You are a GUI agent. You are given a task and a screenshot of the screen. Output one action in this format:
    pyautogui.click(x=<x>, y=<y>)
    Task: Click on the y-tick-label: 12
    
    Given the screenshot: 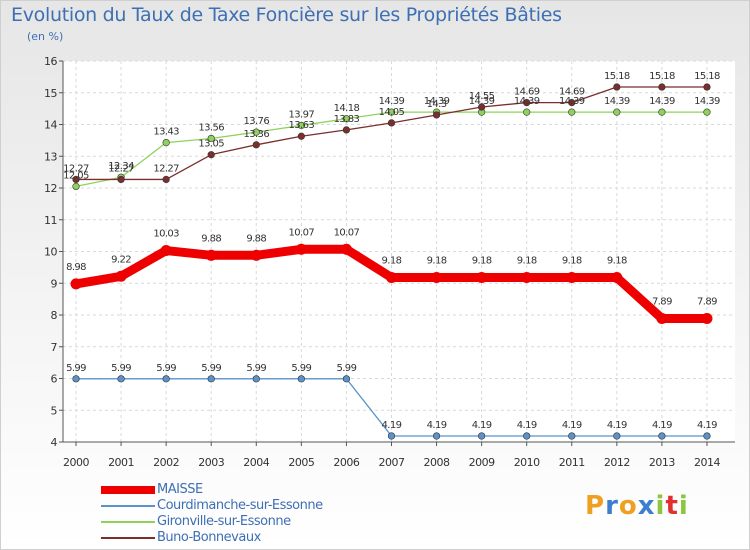 What is the action you would take?
    pyautogui.click(x=50, y=188)
    